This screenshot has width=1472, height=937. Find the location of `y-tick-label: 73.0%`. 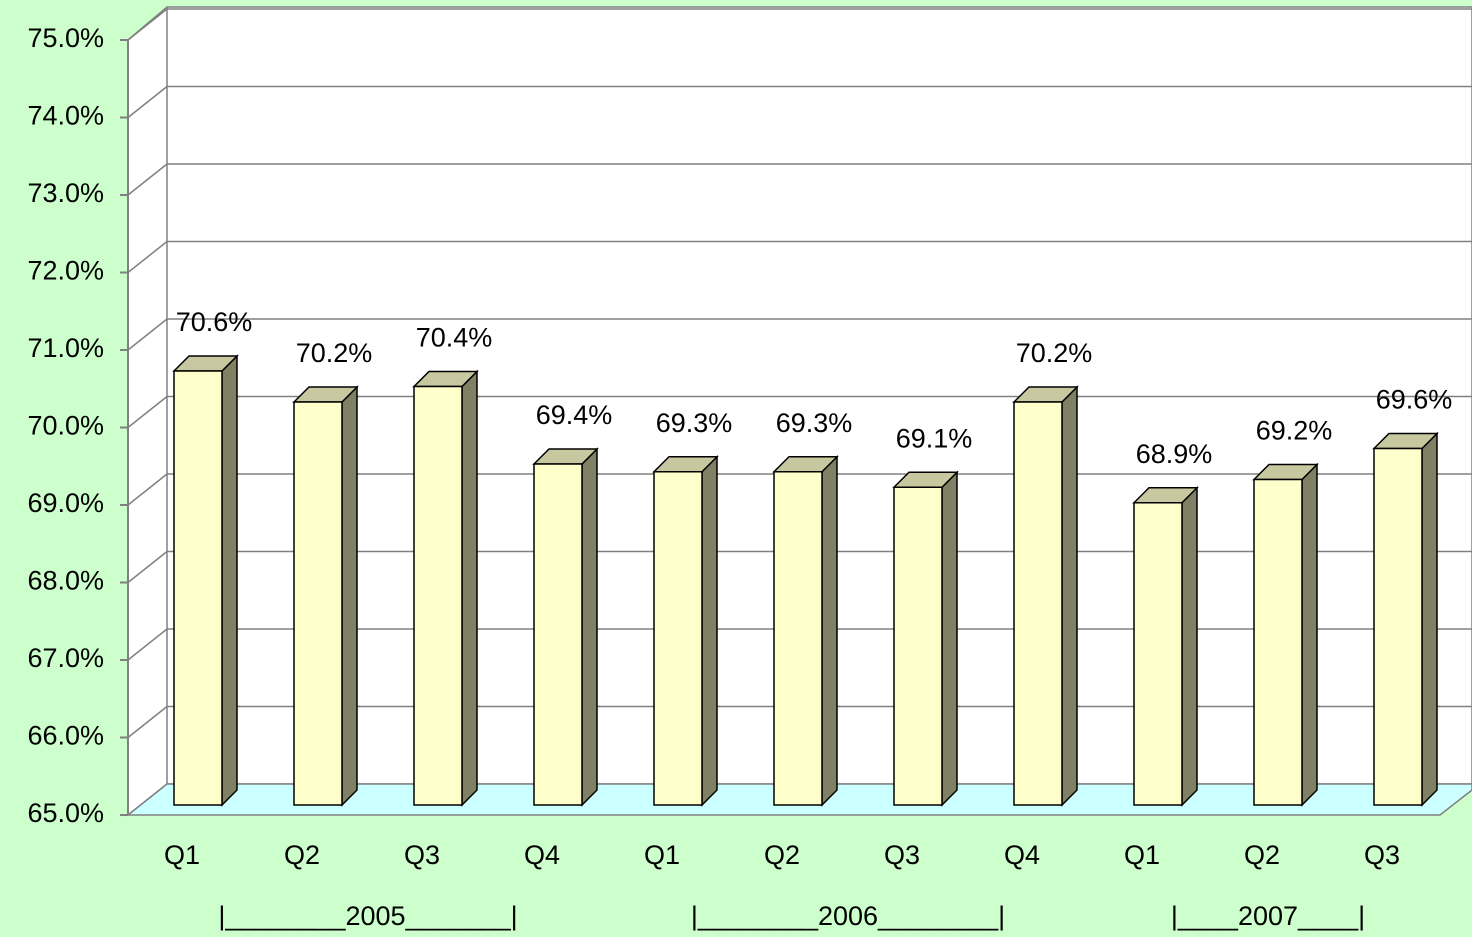

y-tick-label: 73.0% is located at coordinates (65, 193).